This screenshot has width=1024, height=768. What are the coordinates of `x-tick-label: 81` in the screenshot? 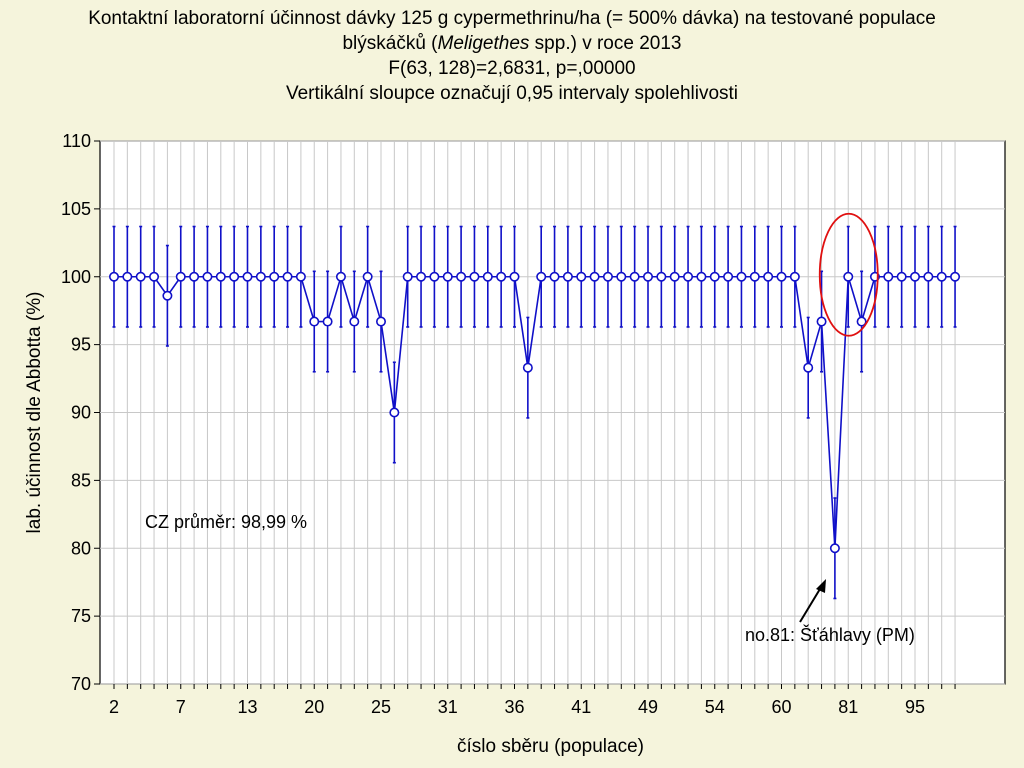 It's located at (848, 707).